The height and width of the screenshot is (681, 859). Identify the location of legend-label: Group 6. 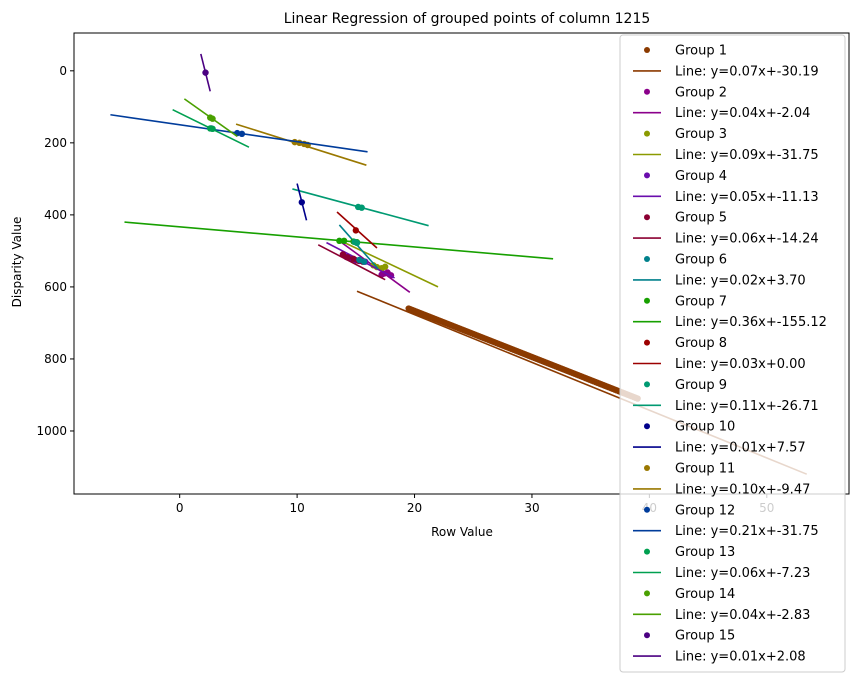
(701, 260).